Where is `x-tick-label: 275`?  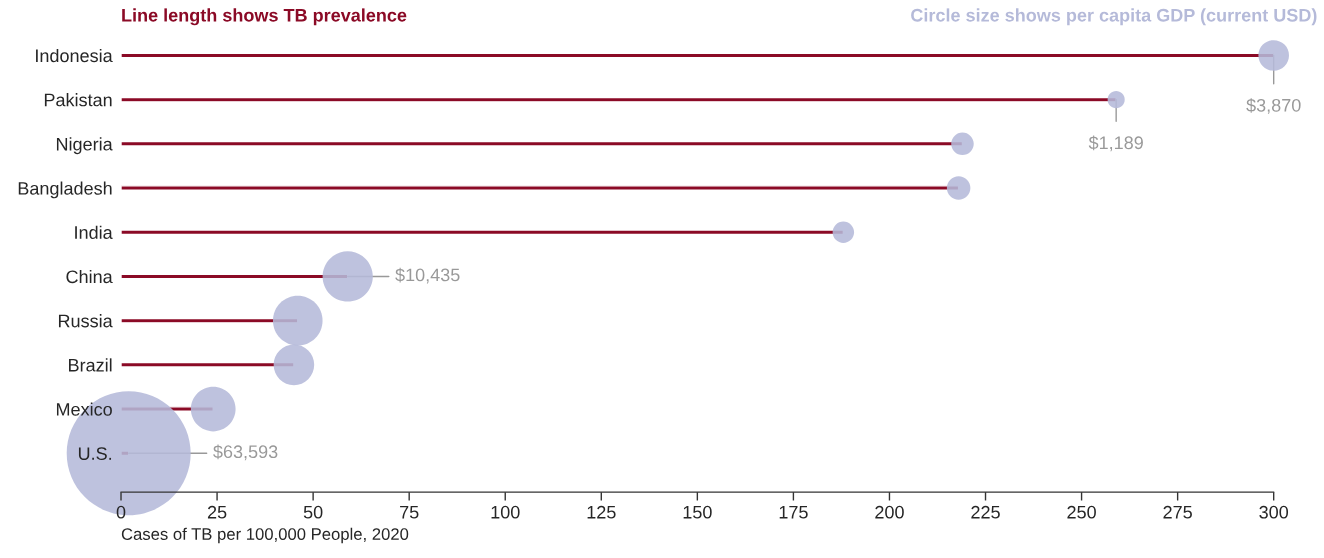
x-tick-label: 275 is located at coordinates (1177, 512).